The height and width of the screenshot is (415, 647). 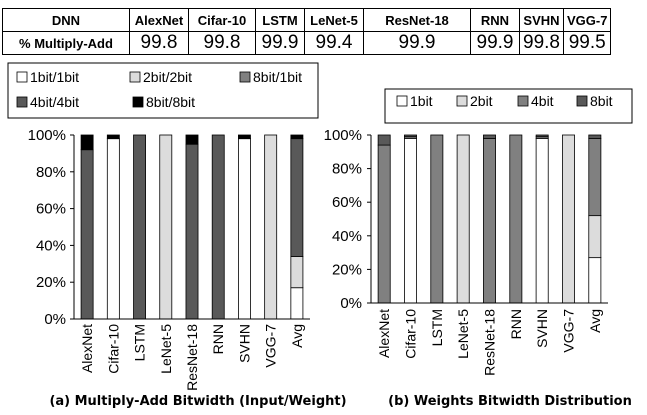 What do you see at coordinates (421, 101) in the screenshot?
I see `legend-label: 1bit` at bounding box center [421, 101].